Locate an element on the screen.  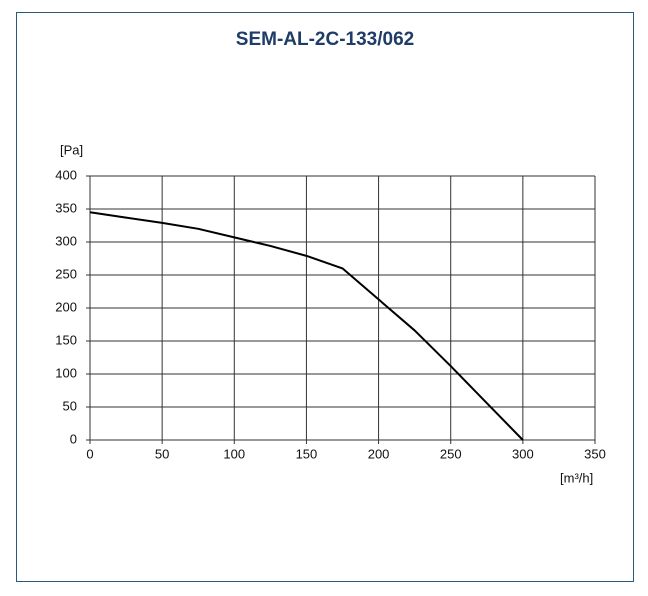
x-tick-label: 150 is located at coordinates (307, 453).